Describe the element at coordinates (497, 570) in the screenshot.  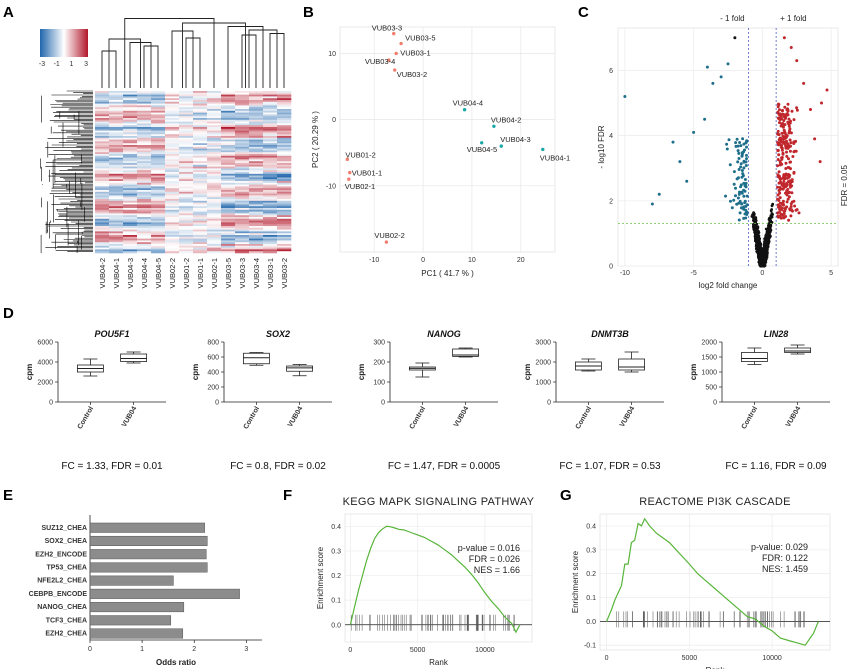
I see `gsea-stat-text: NES = 1.66` at that location.